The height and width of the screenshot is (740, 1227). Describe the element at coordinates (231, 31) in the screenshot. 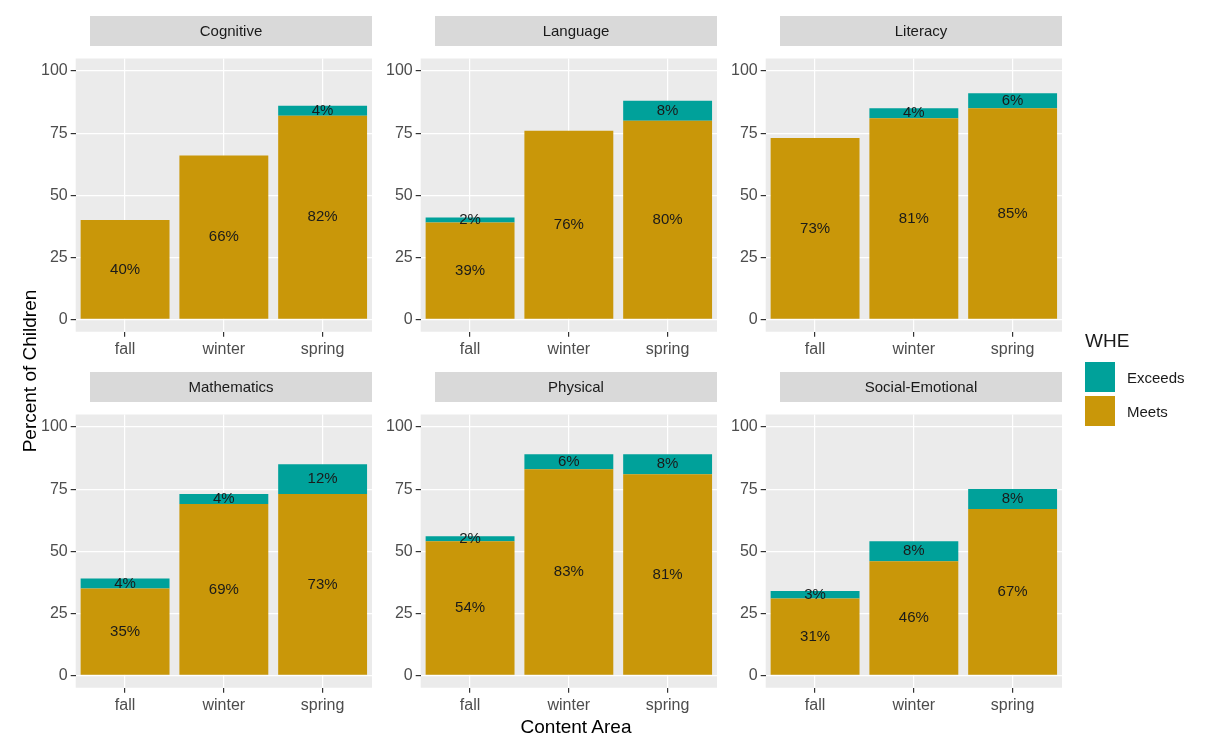

I see `chart-title: Cognitive` at that location.